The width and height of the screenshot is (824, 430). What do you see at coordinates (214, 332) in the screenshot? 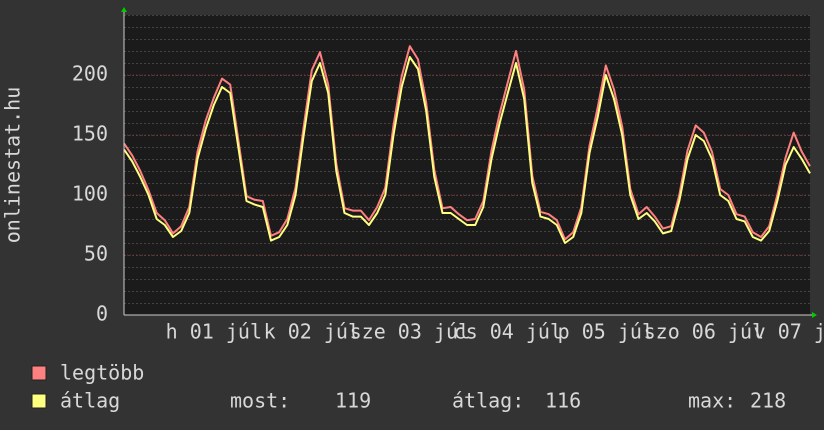
I see `x-tick-label: h 01 júl` at bounding box center [214, 332].